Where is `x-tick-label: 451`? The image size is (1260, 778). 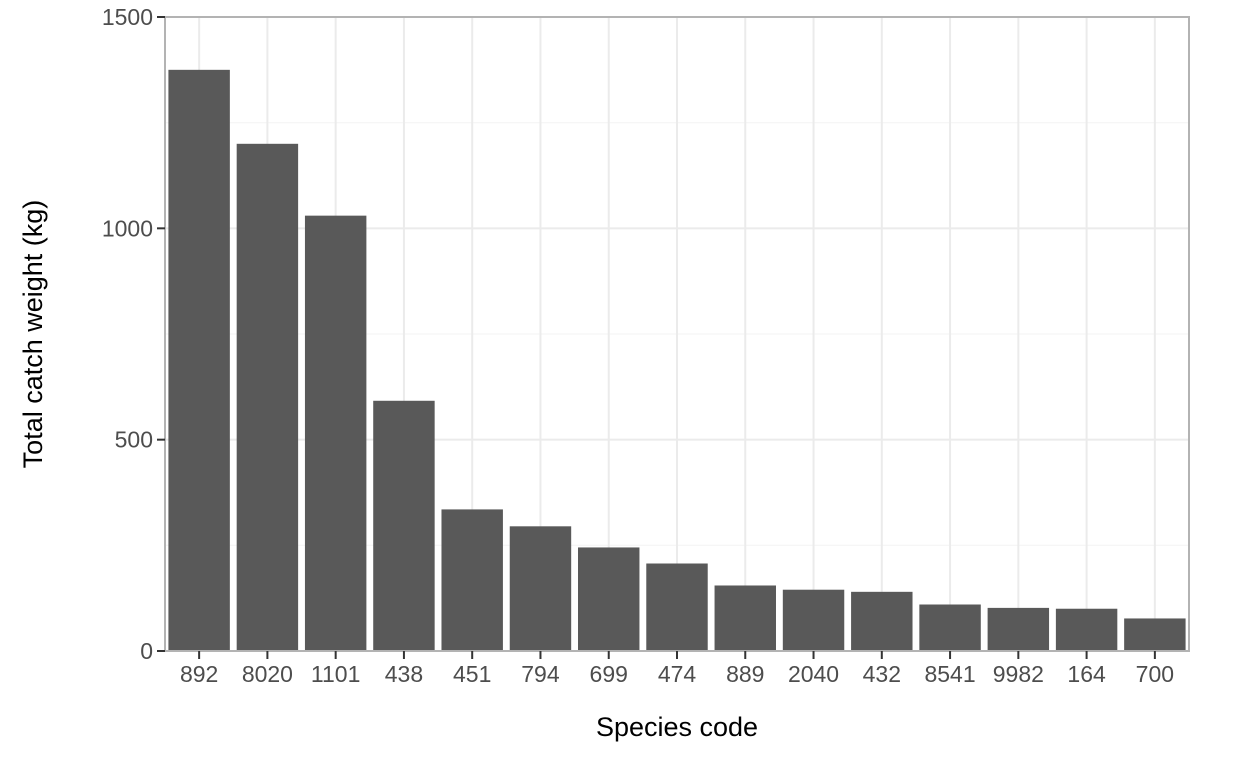
x-tick-label: 451 is located at coordinates (472, 674).